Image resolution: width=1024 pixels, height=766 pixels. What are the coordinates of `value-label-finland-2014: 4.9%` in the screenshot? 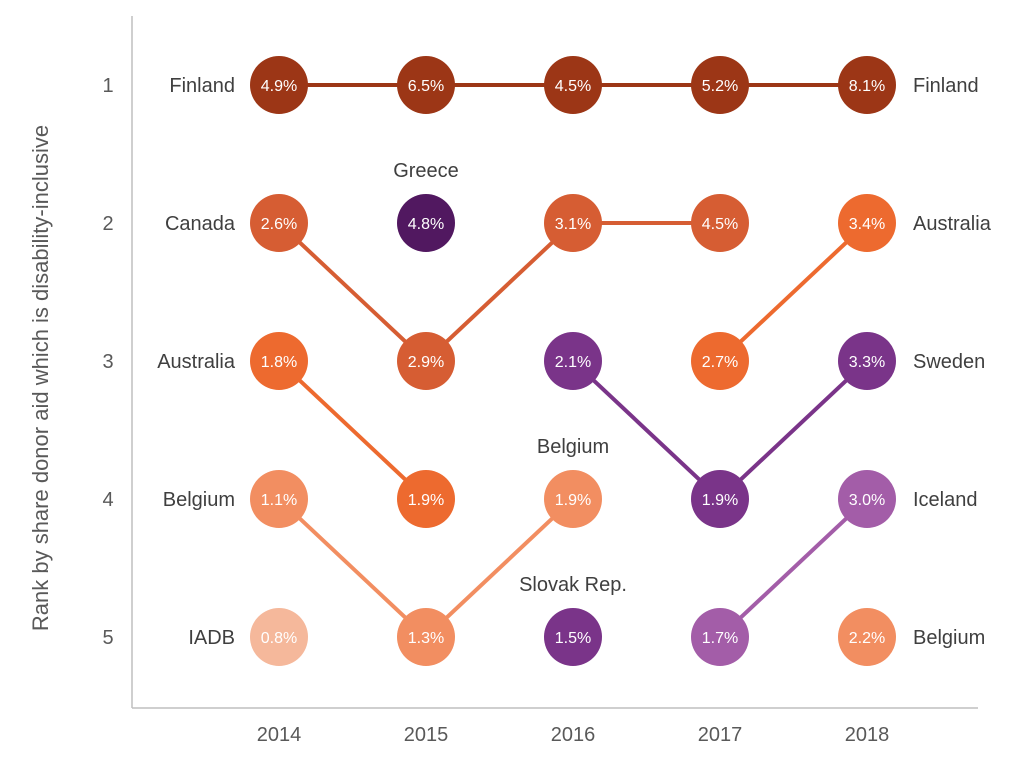 It's located at (279, 86).